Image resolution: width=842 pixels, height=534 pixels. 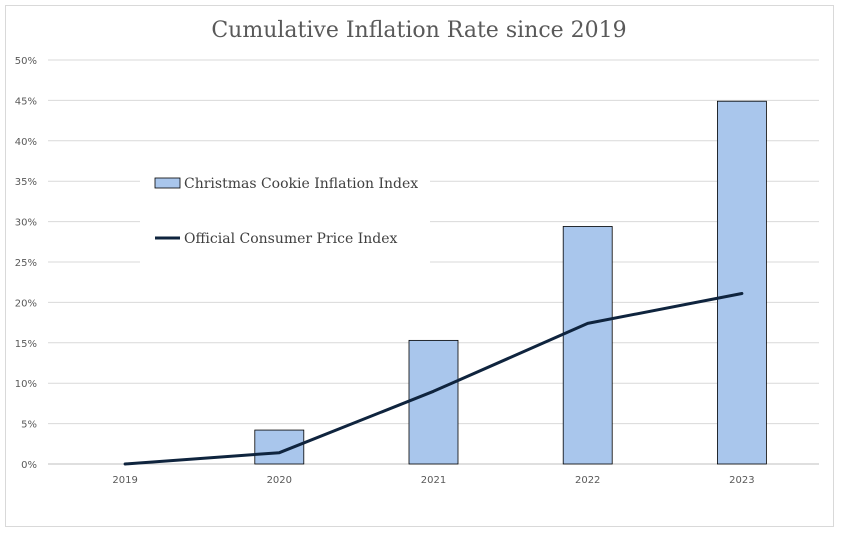 I want to click on legend-label-cookie: Christmas Cookie Inflation Index, so click(x=301, y=184).